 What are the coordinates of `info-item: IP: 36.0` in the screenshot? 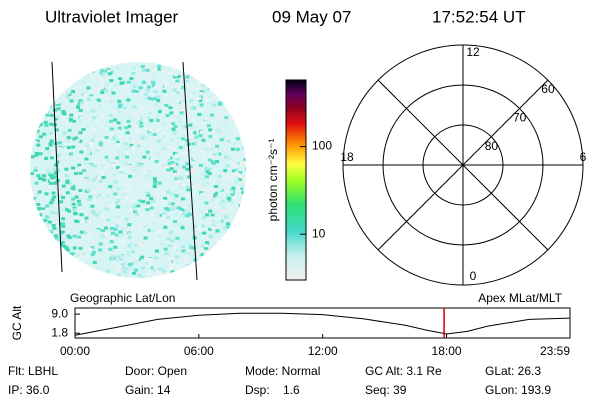 It's located at (29, 390).